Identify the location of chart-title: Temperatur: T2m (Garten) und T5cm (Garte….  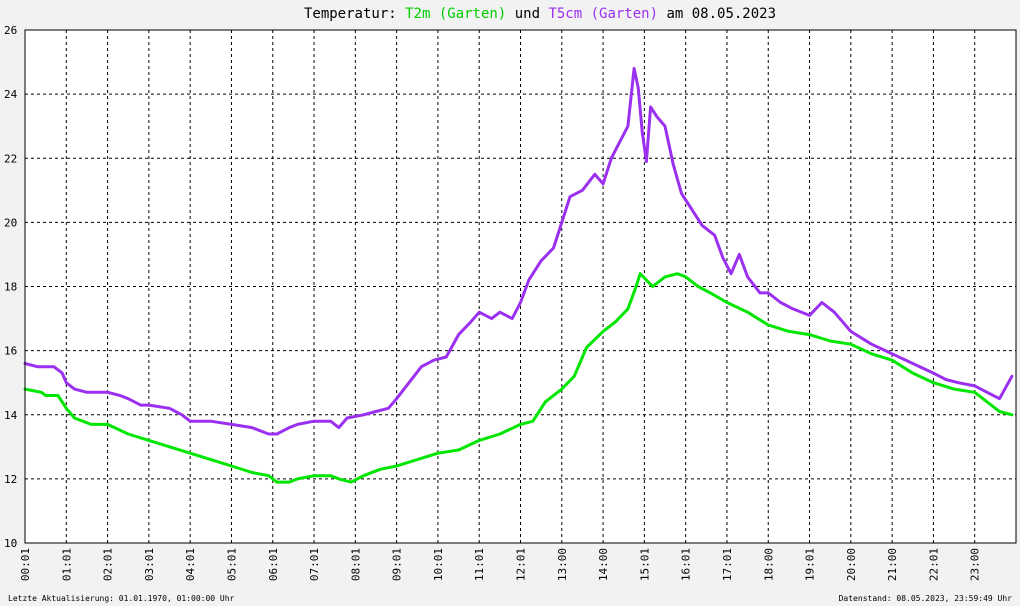
(540, 14).